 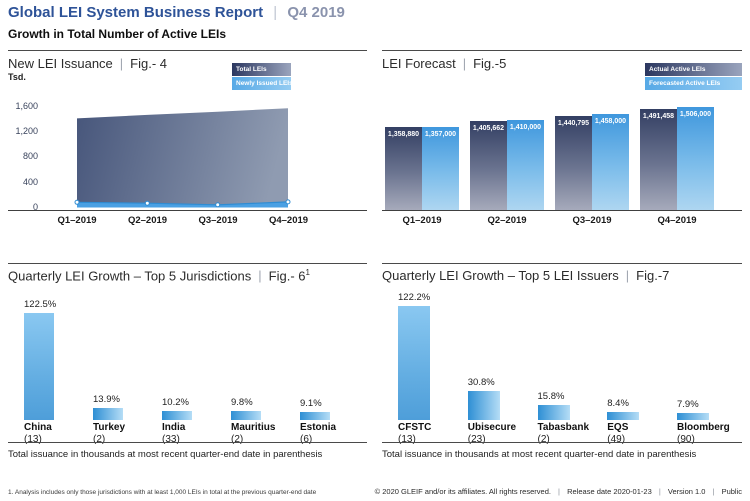 I want to click on fig4-legend: Total LEIs Newly Issued LEIs, so click(x=262, y=77).